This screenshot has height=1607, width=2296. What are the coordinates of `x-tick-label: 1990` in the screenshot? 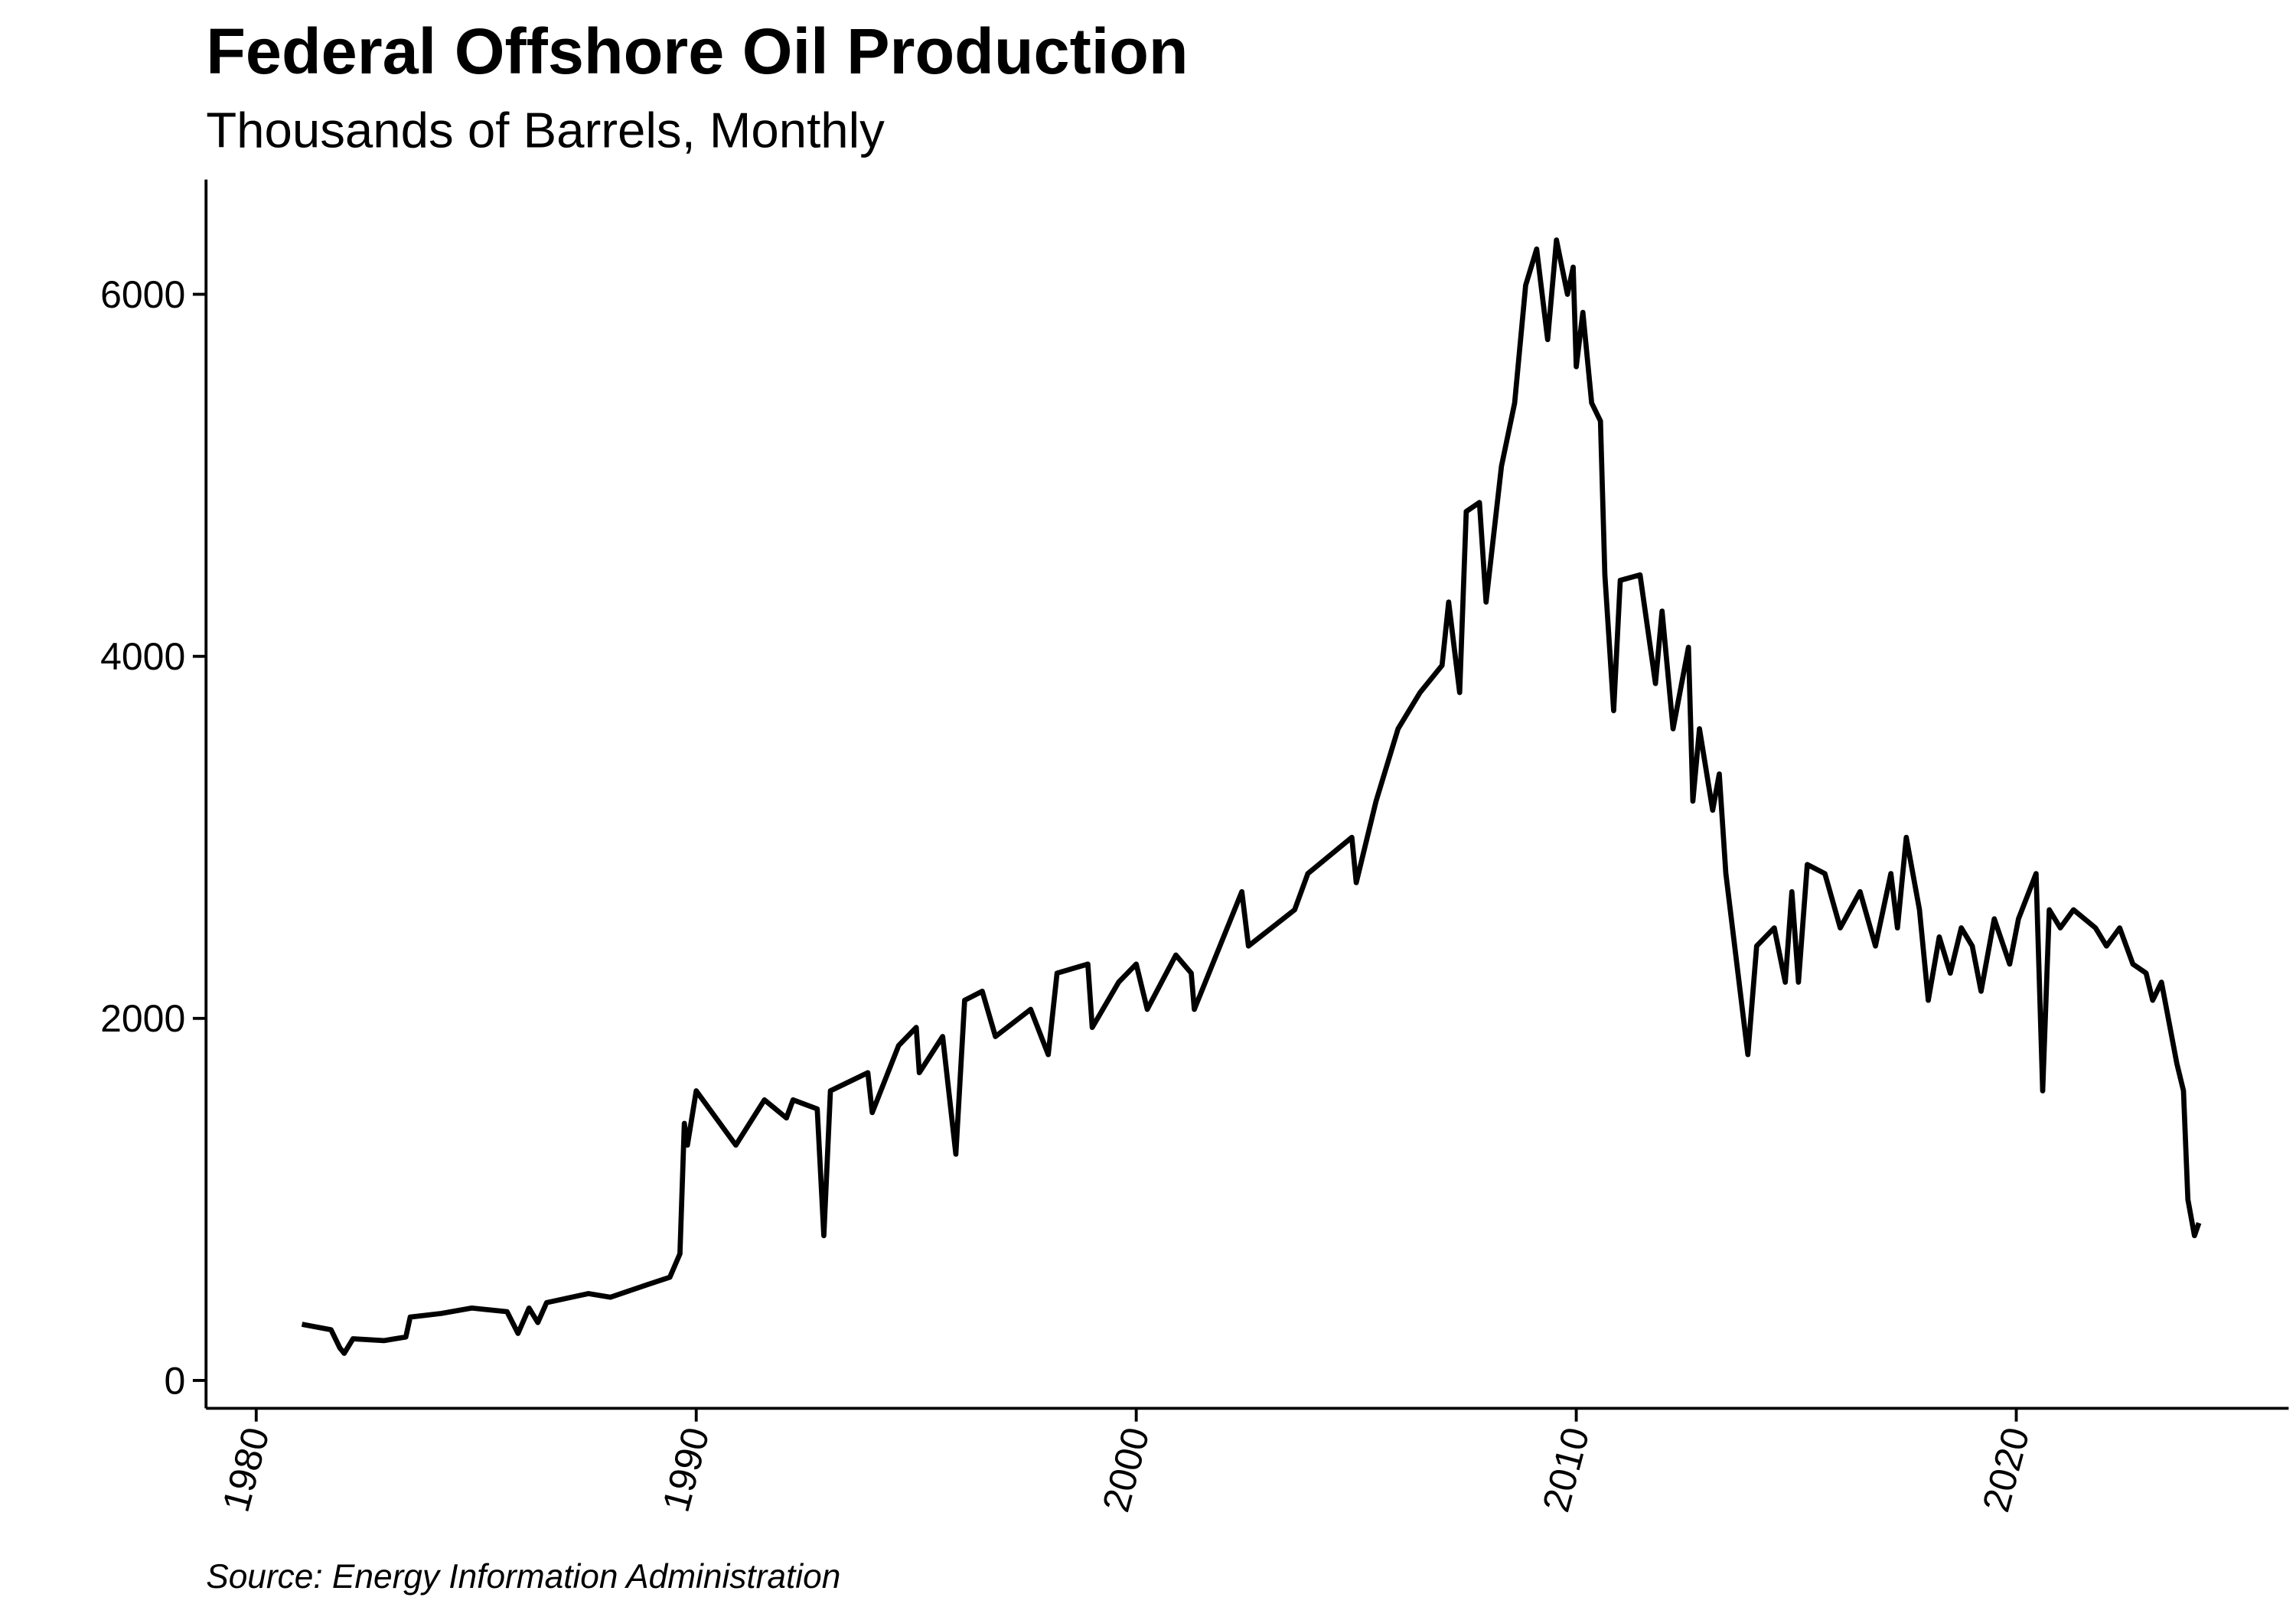 It's located at (686, 1470).